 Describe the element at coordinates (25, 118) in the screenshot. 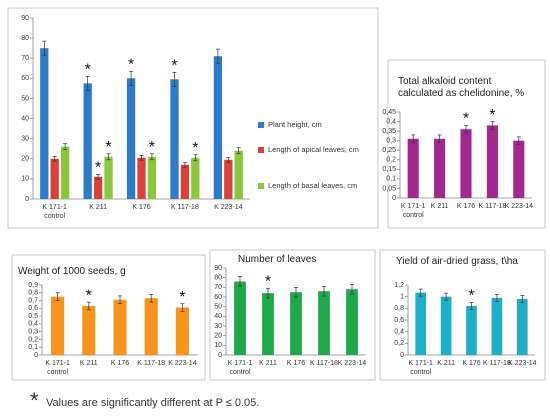

I see `y-tick-label: 40` at that location.